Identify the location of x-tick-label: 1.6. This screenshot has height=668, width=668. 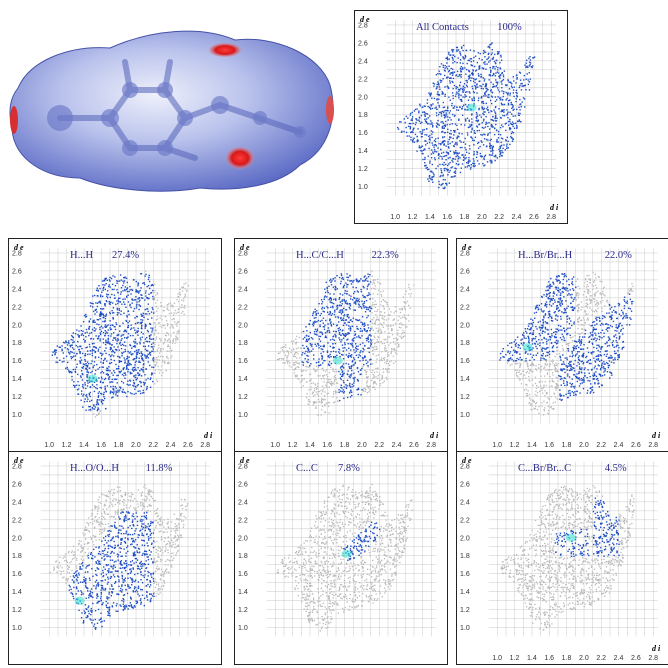
(327, 445).